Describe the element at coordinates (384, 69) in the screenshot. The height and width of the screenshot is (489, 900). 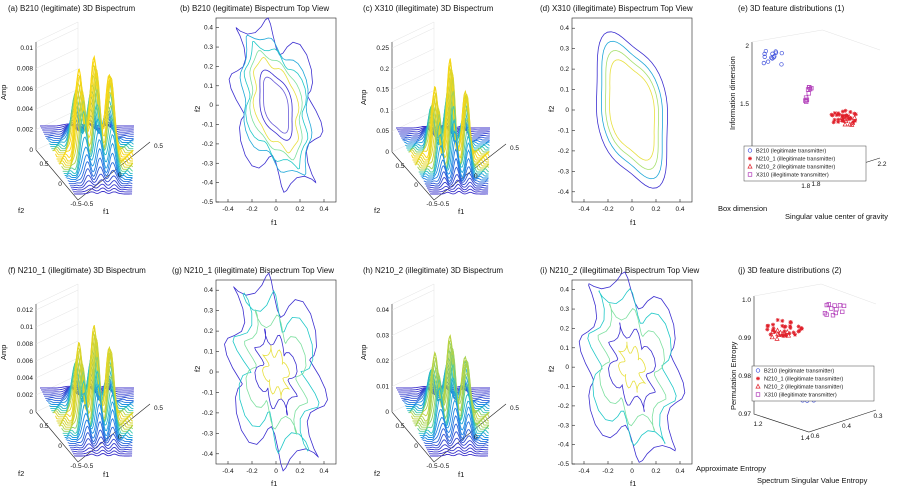
I see `pc-ztick-4: 0.2` at that location.